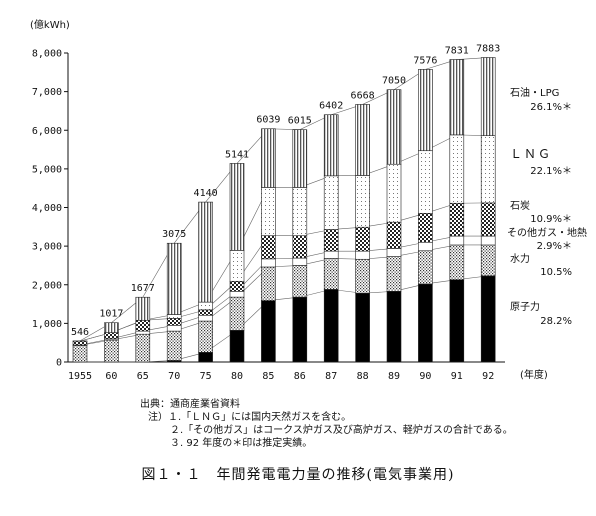 The width and height of the screenshot is (596, 516). Describe the element at coordinates (143, 288) in the screenshot. I see `total-label: 1677` at that location.